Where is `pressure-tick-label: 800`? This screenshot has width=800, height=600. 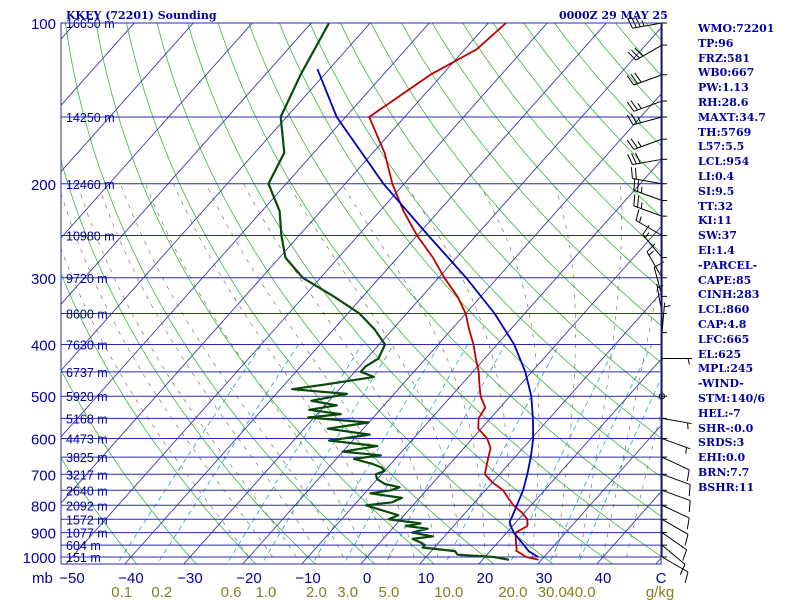 pressure-tick-label: 800 is located at coordinates (43, 506).